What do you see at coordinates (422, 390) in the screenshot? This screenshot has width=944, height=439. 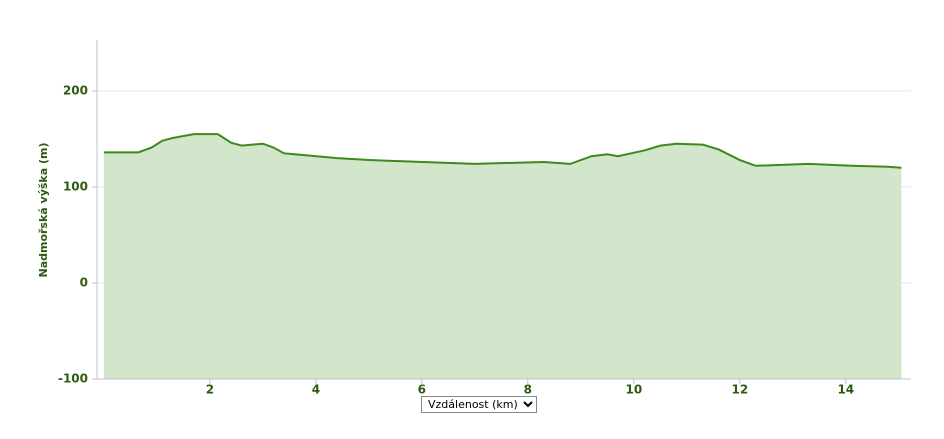 I see `x-tick-label: 6` at bounding box center [422, 390].